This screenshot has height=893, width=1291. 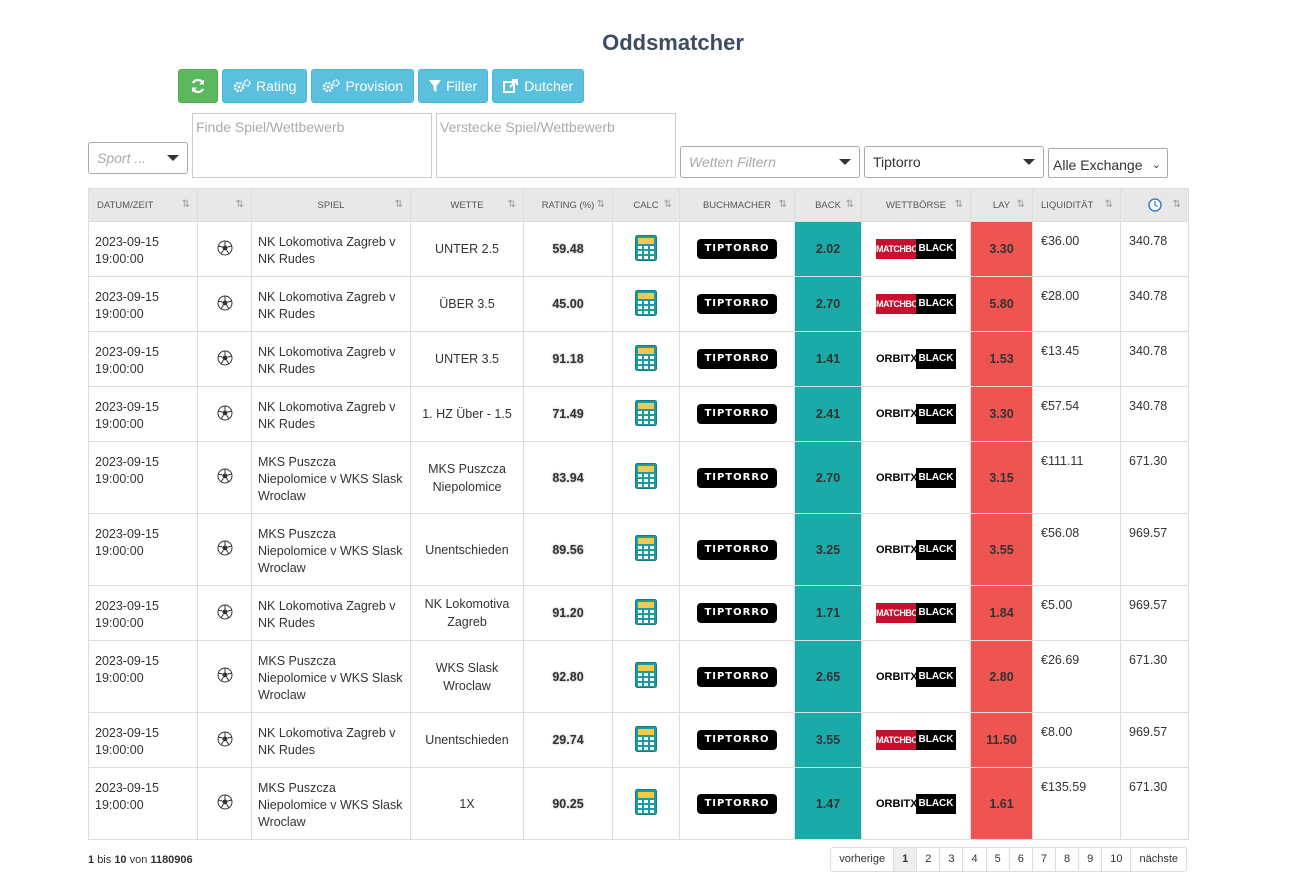 What do you see at coordinates (127, 297) in the screenshot?
I see `date: 2023-09-15` at bounding box center [127, 297].